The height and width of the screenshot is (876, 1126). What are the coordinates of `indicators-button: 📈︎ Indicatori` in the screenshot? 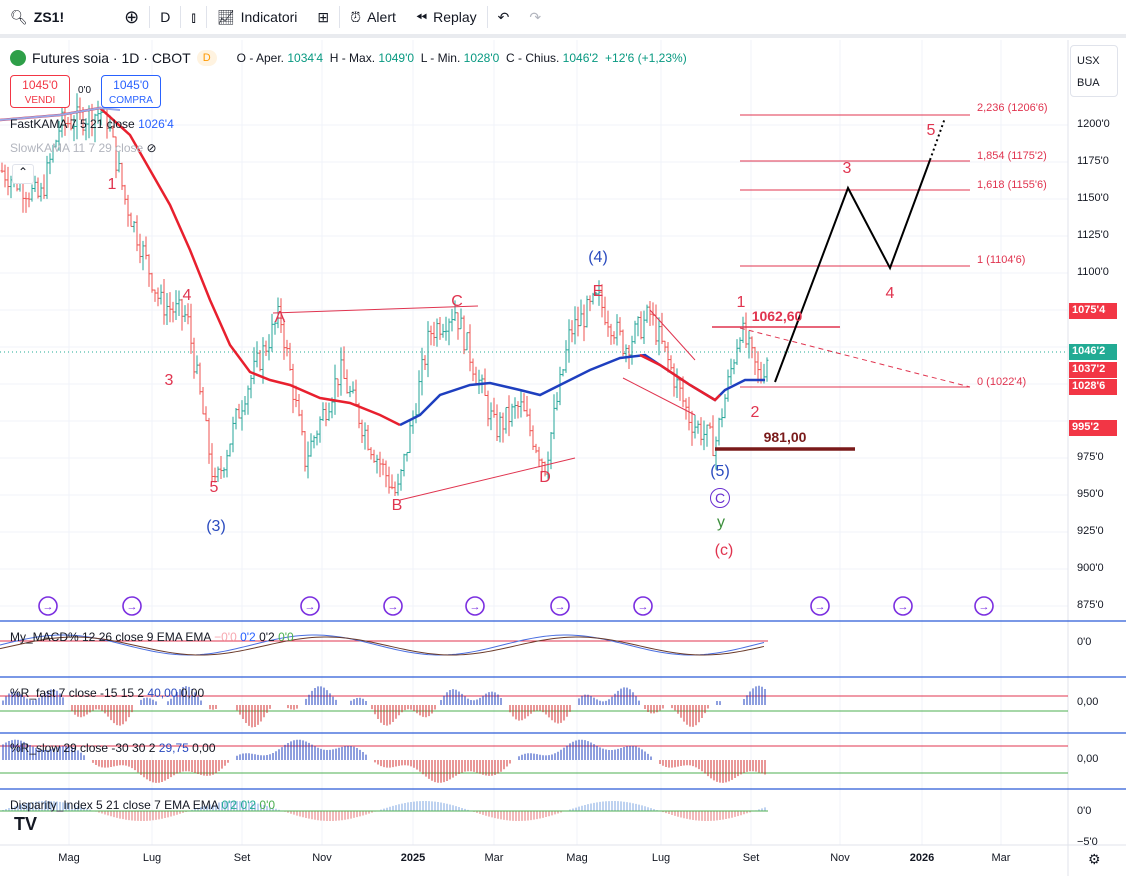 It's located at (257, 17).